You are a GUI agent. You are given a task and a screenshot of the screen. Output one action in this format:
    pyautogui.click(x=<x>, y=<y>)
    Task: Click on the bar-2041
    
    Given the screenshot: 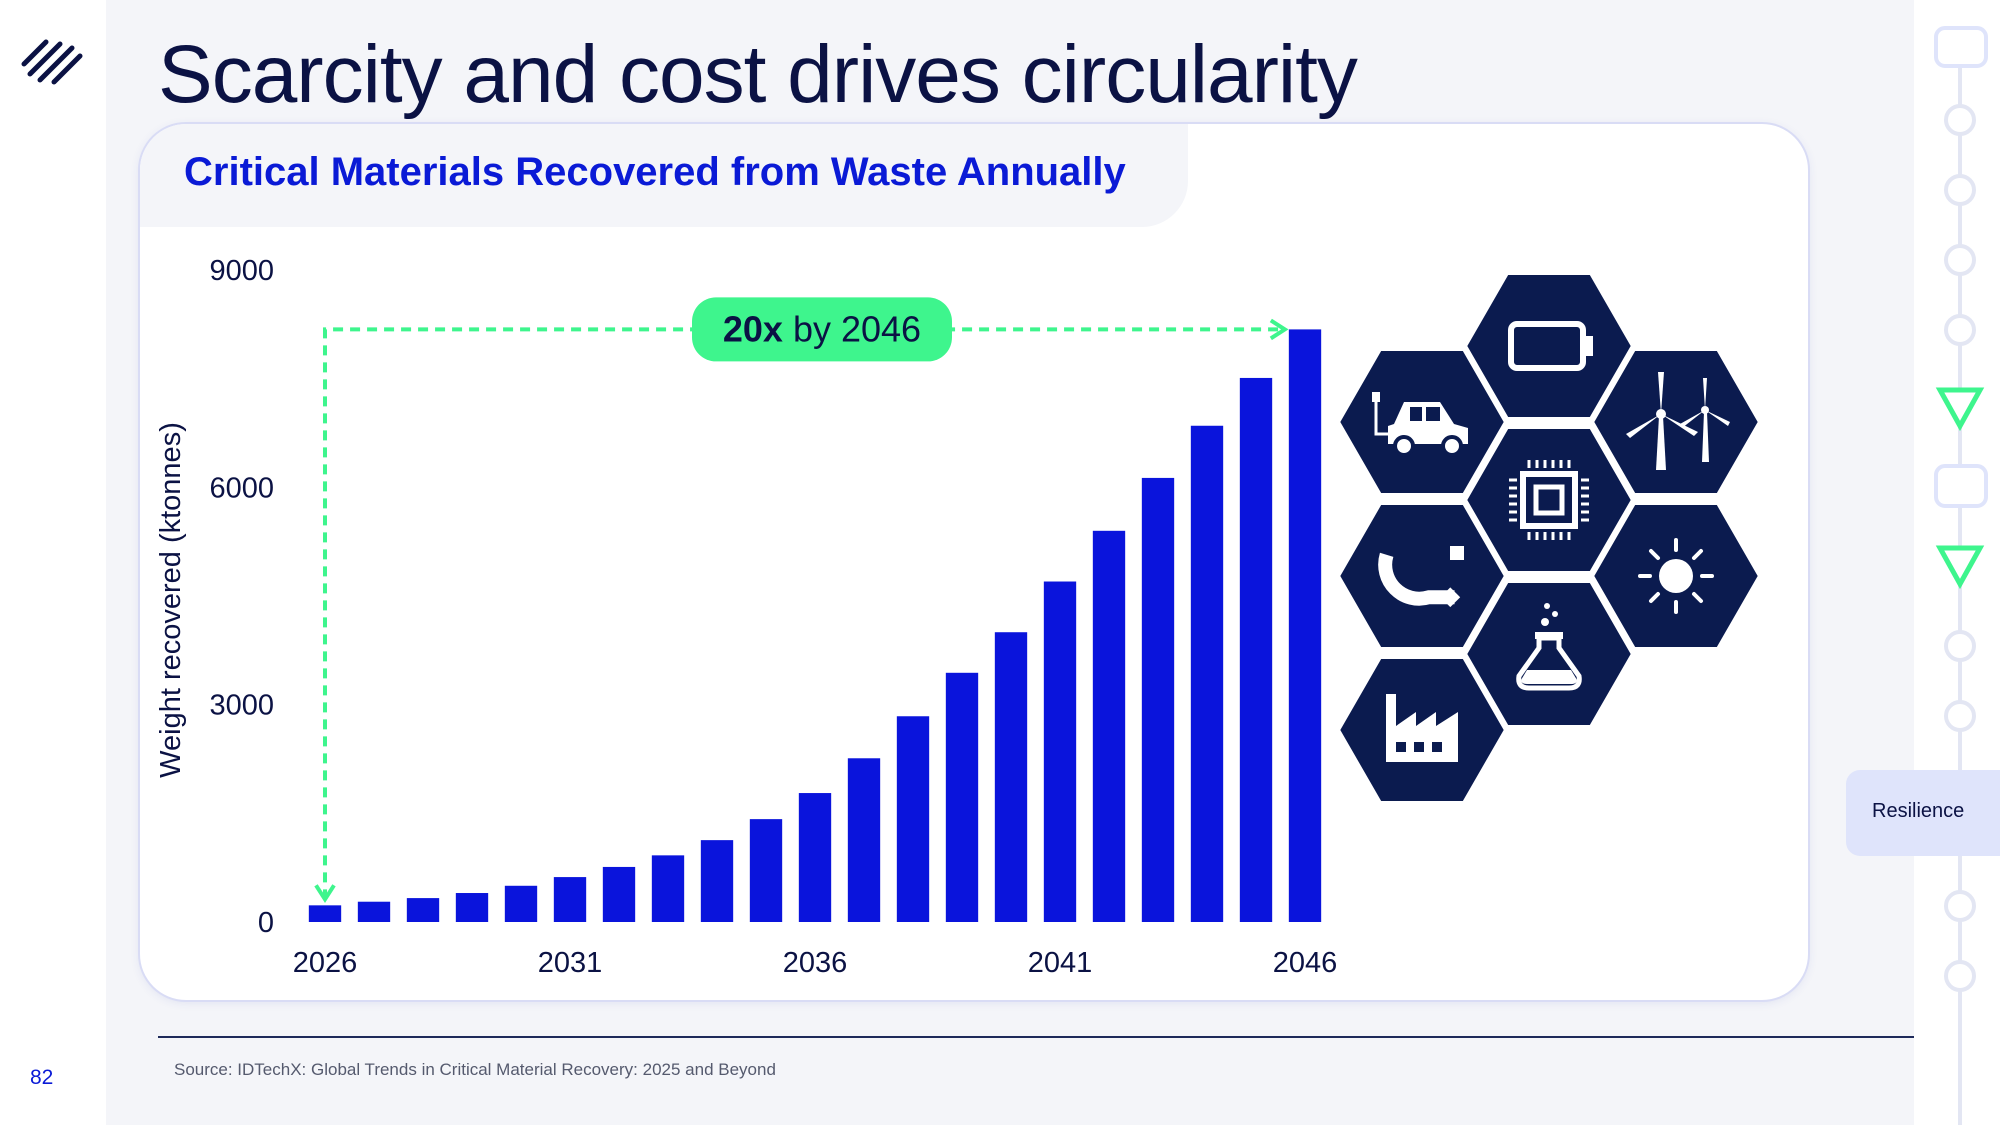 What is the action you would take?
    pyautogui.click(x=1060, y=751)
    